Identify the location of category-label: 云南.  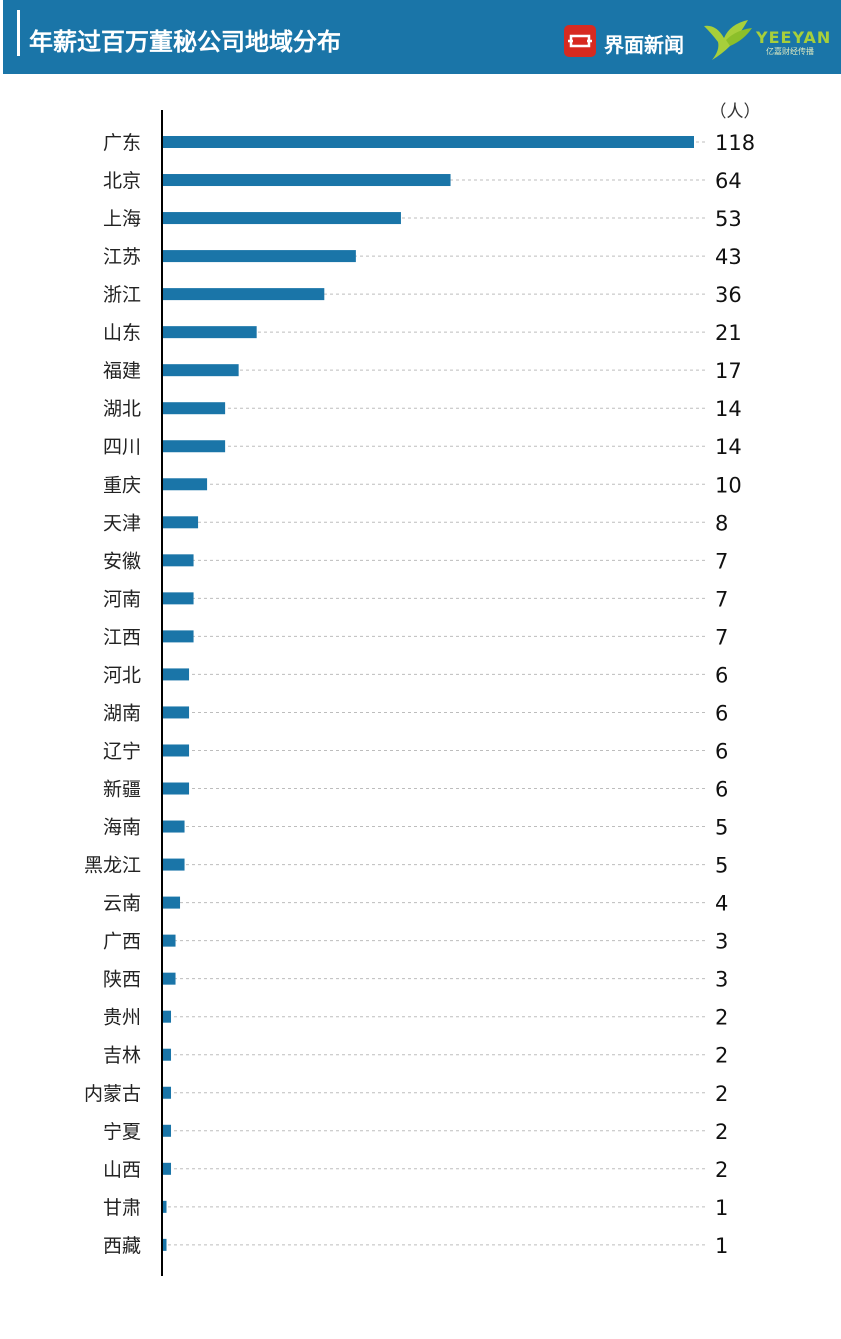
(122, 904).